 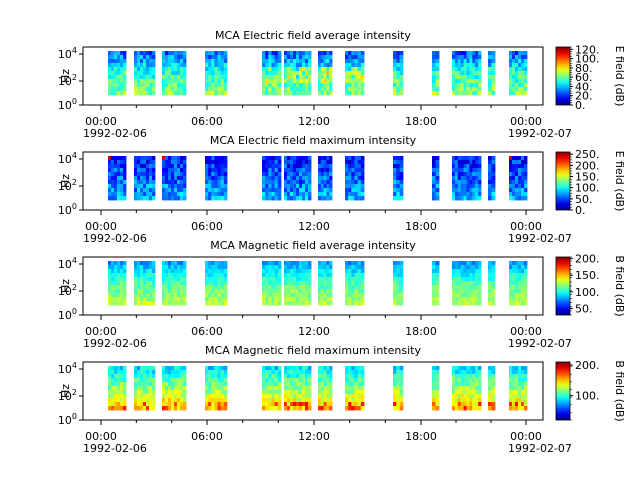 What do you see at coordinates (584, 308) in the screenshot?
I see `colorbar-tick-label: 50.` at bounding box center [584, 308].